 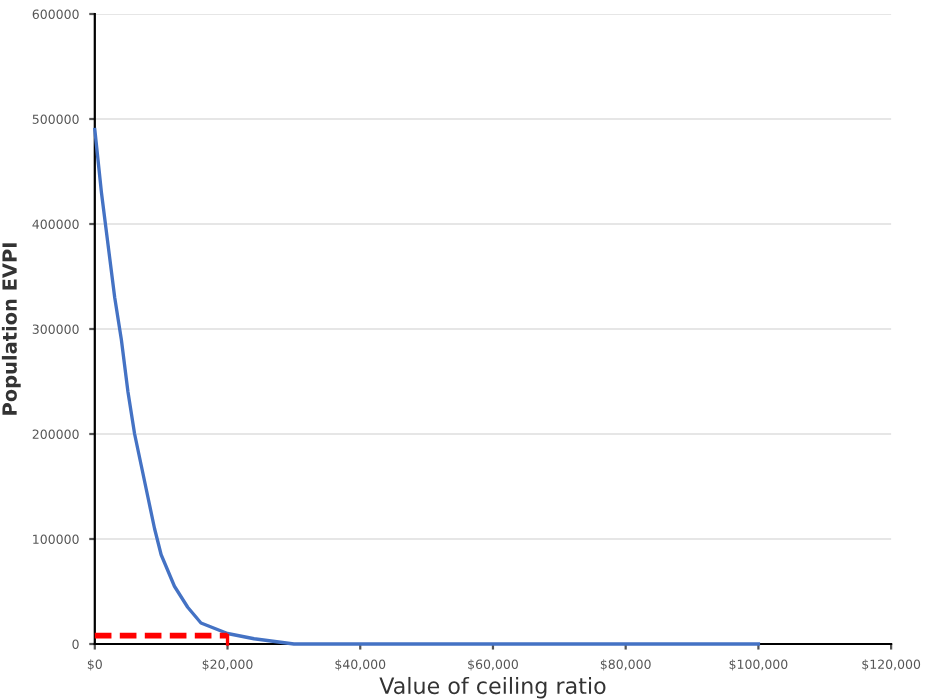 I want to click on x-axis-title: Value of ceiling ratio, so click(x=492, y=687).